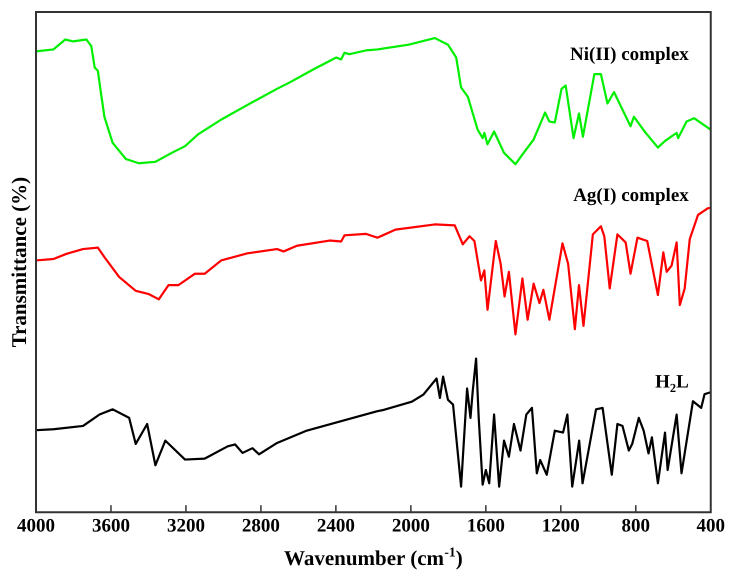 The width and height of the screenshot is (736, 579). What do you see at coordinates (185, 526) in the screenshot?
I see `x-tick-label: 3200` at bounding box center [185, 526].